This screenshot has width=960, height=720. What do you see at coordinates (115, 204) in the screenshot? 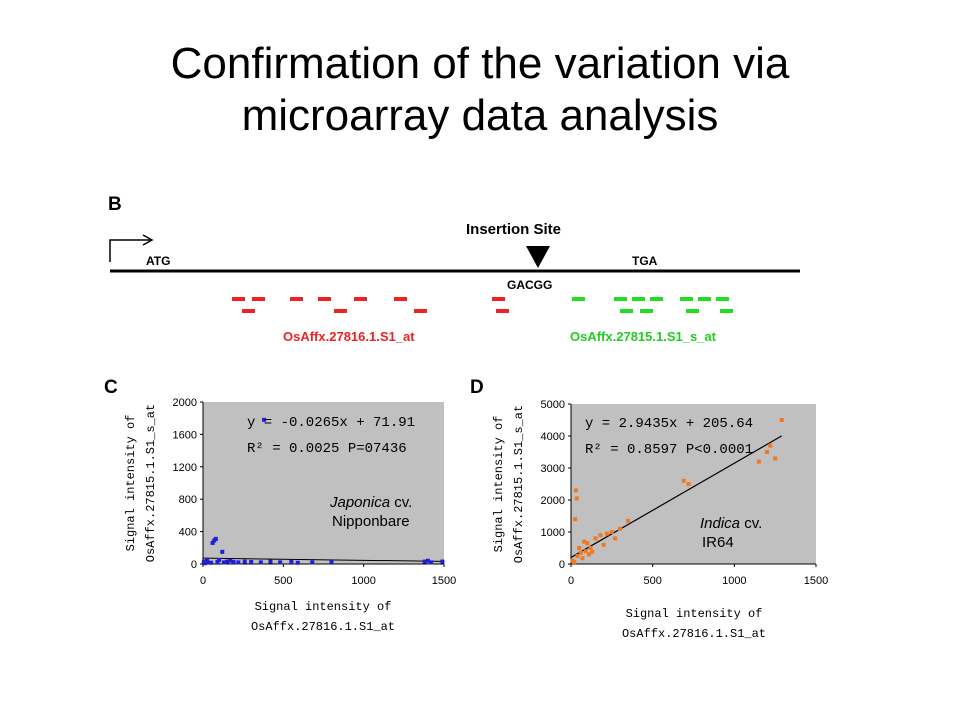
I see `panel-b-letter: B` at bounding box center [115, 204].